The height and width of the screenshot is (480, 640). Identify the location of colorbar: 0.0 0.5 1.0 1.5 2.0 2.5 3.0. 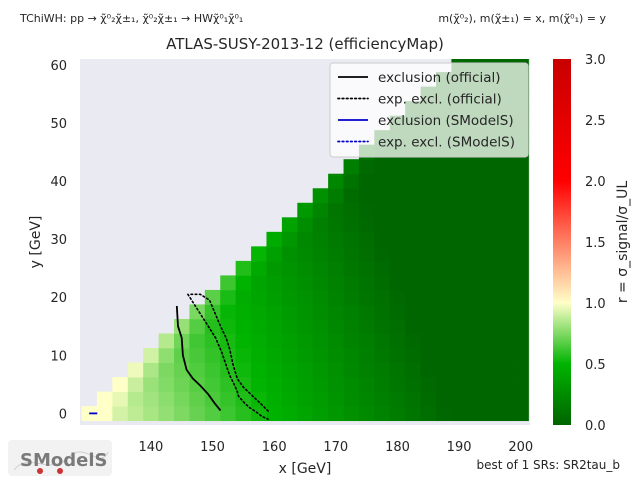
(579, 243).